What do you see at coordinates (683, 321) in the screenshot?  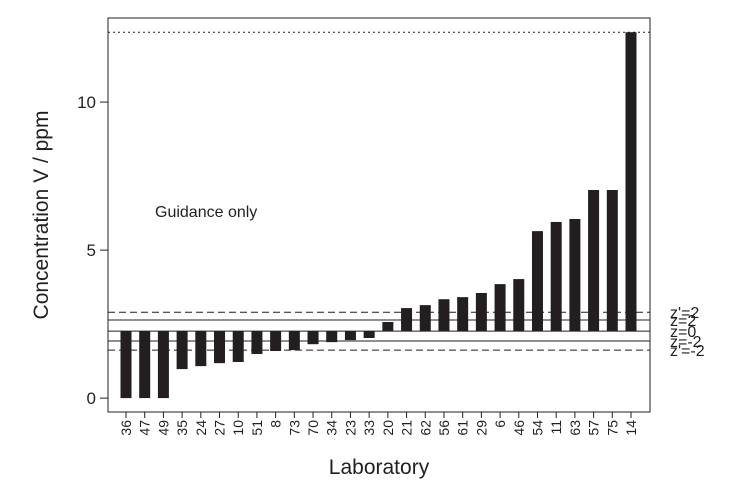 I see `reference-label: z=2` at bounding box center [683, 321].